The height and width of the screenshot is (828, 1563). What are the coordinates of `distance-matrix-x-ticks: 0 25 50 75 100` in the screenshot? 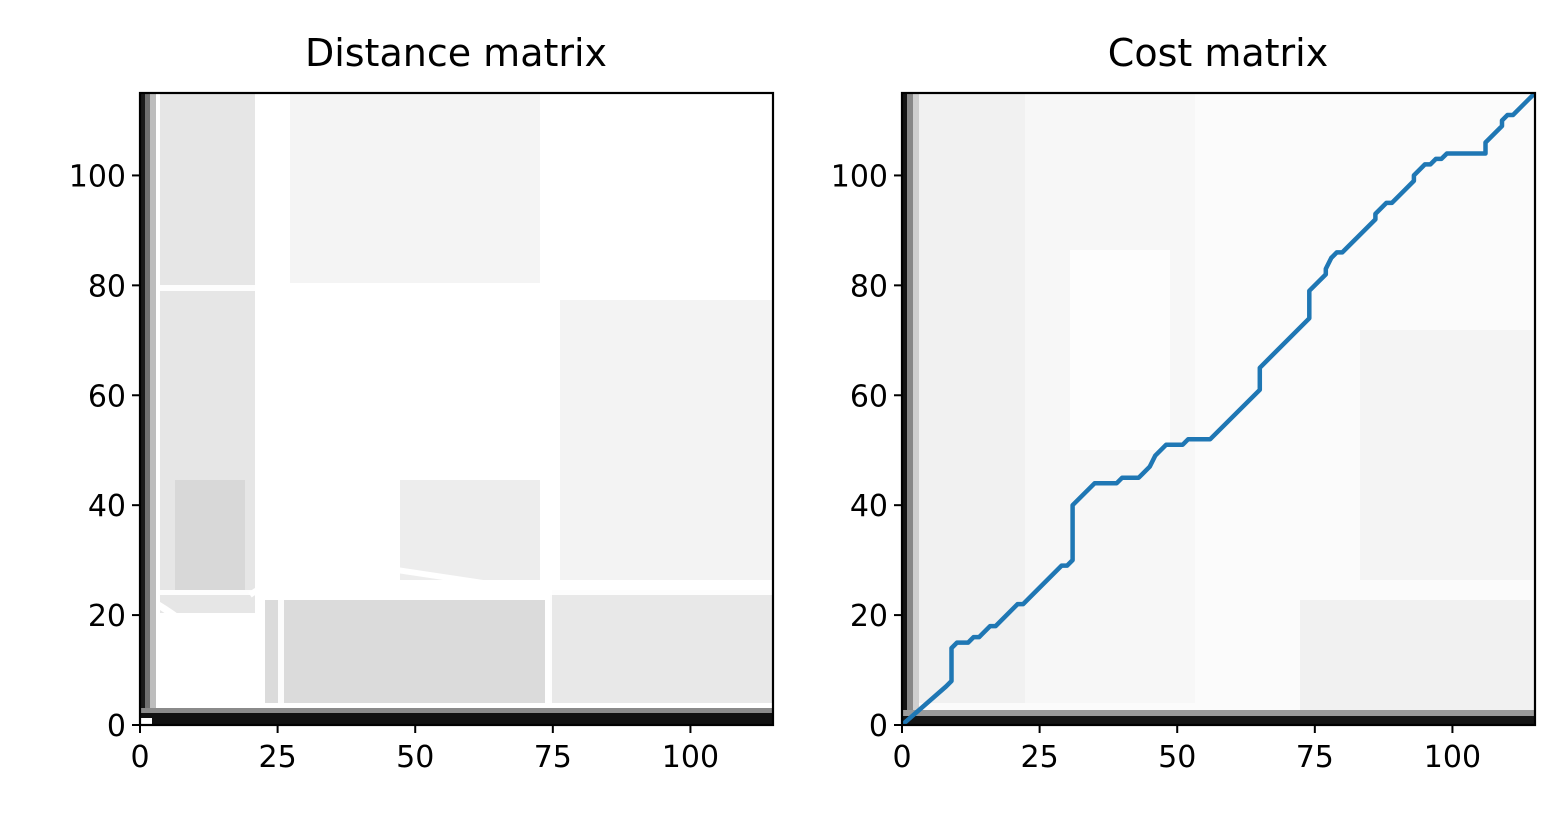 It's located at (424, 750).